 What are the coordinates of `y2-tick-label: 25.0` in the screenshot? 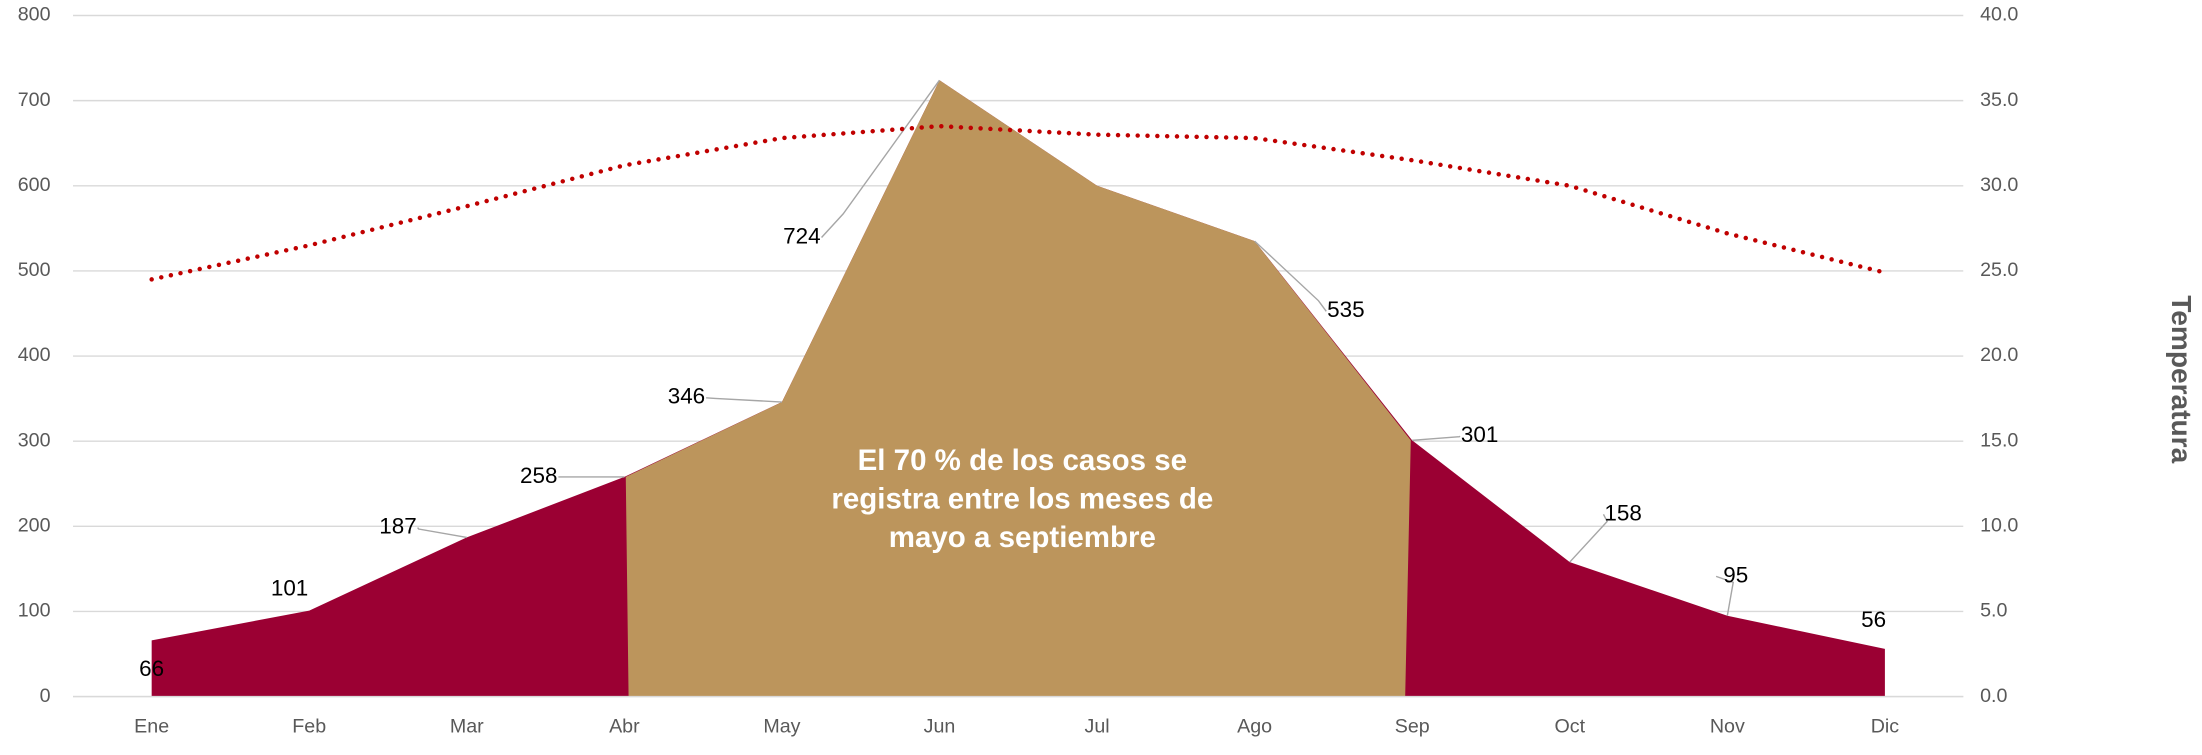 It's located at (1999, 270).